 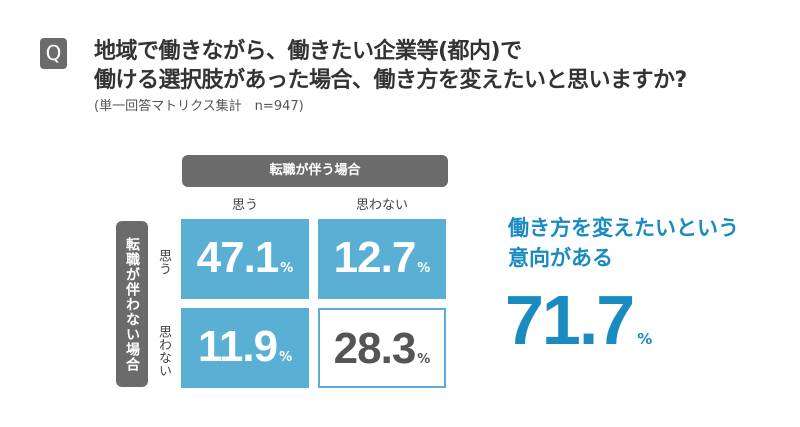 I want to click on row-label-yes: 思う, so click(x=163, y=262).